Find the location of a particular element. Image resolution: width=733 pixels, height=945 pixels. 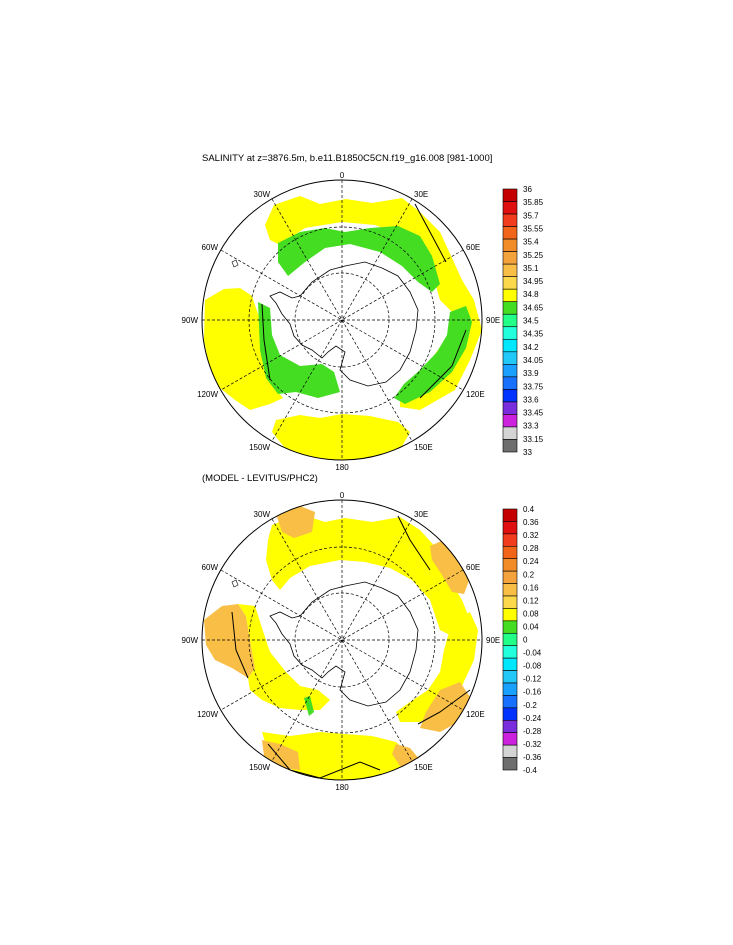

colorbar-label: -0.2 is located at coordinates (530, 705).